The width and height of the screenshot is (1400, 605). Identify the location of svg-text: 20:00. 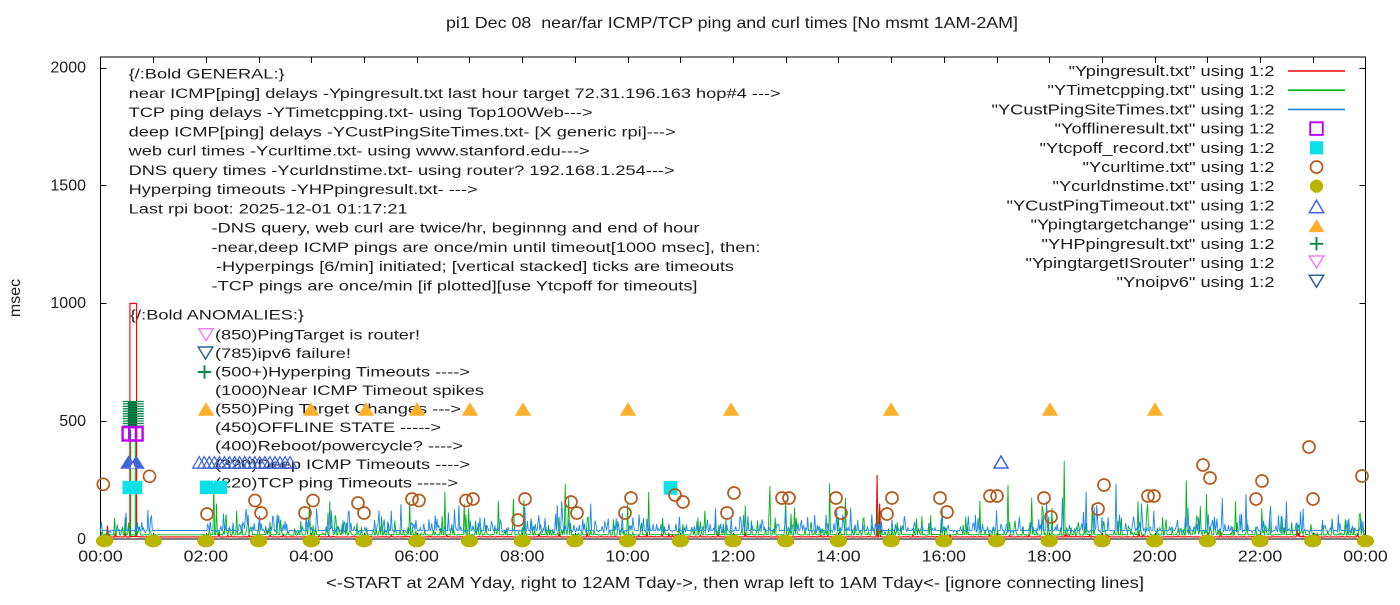
(1155, 557).